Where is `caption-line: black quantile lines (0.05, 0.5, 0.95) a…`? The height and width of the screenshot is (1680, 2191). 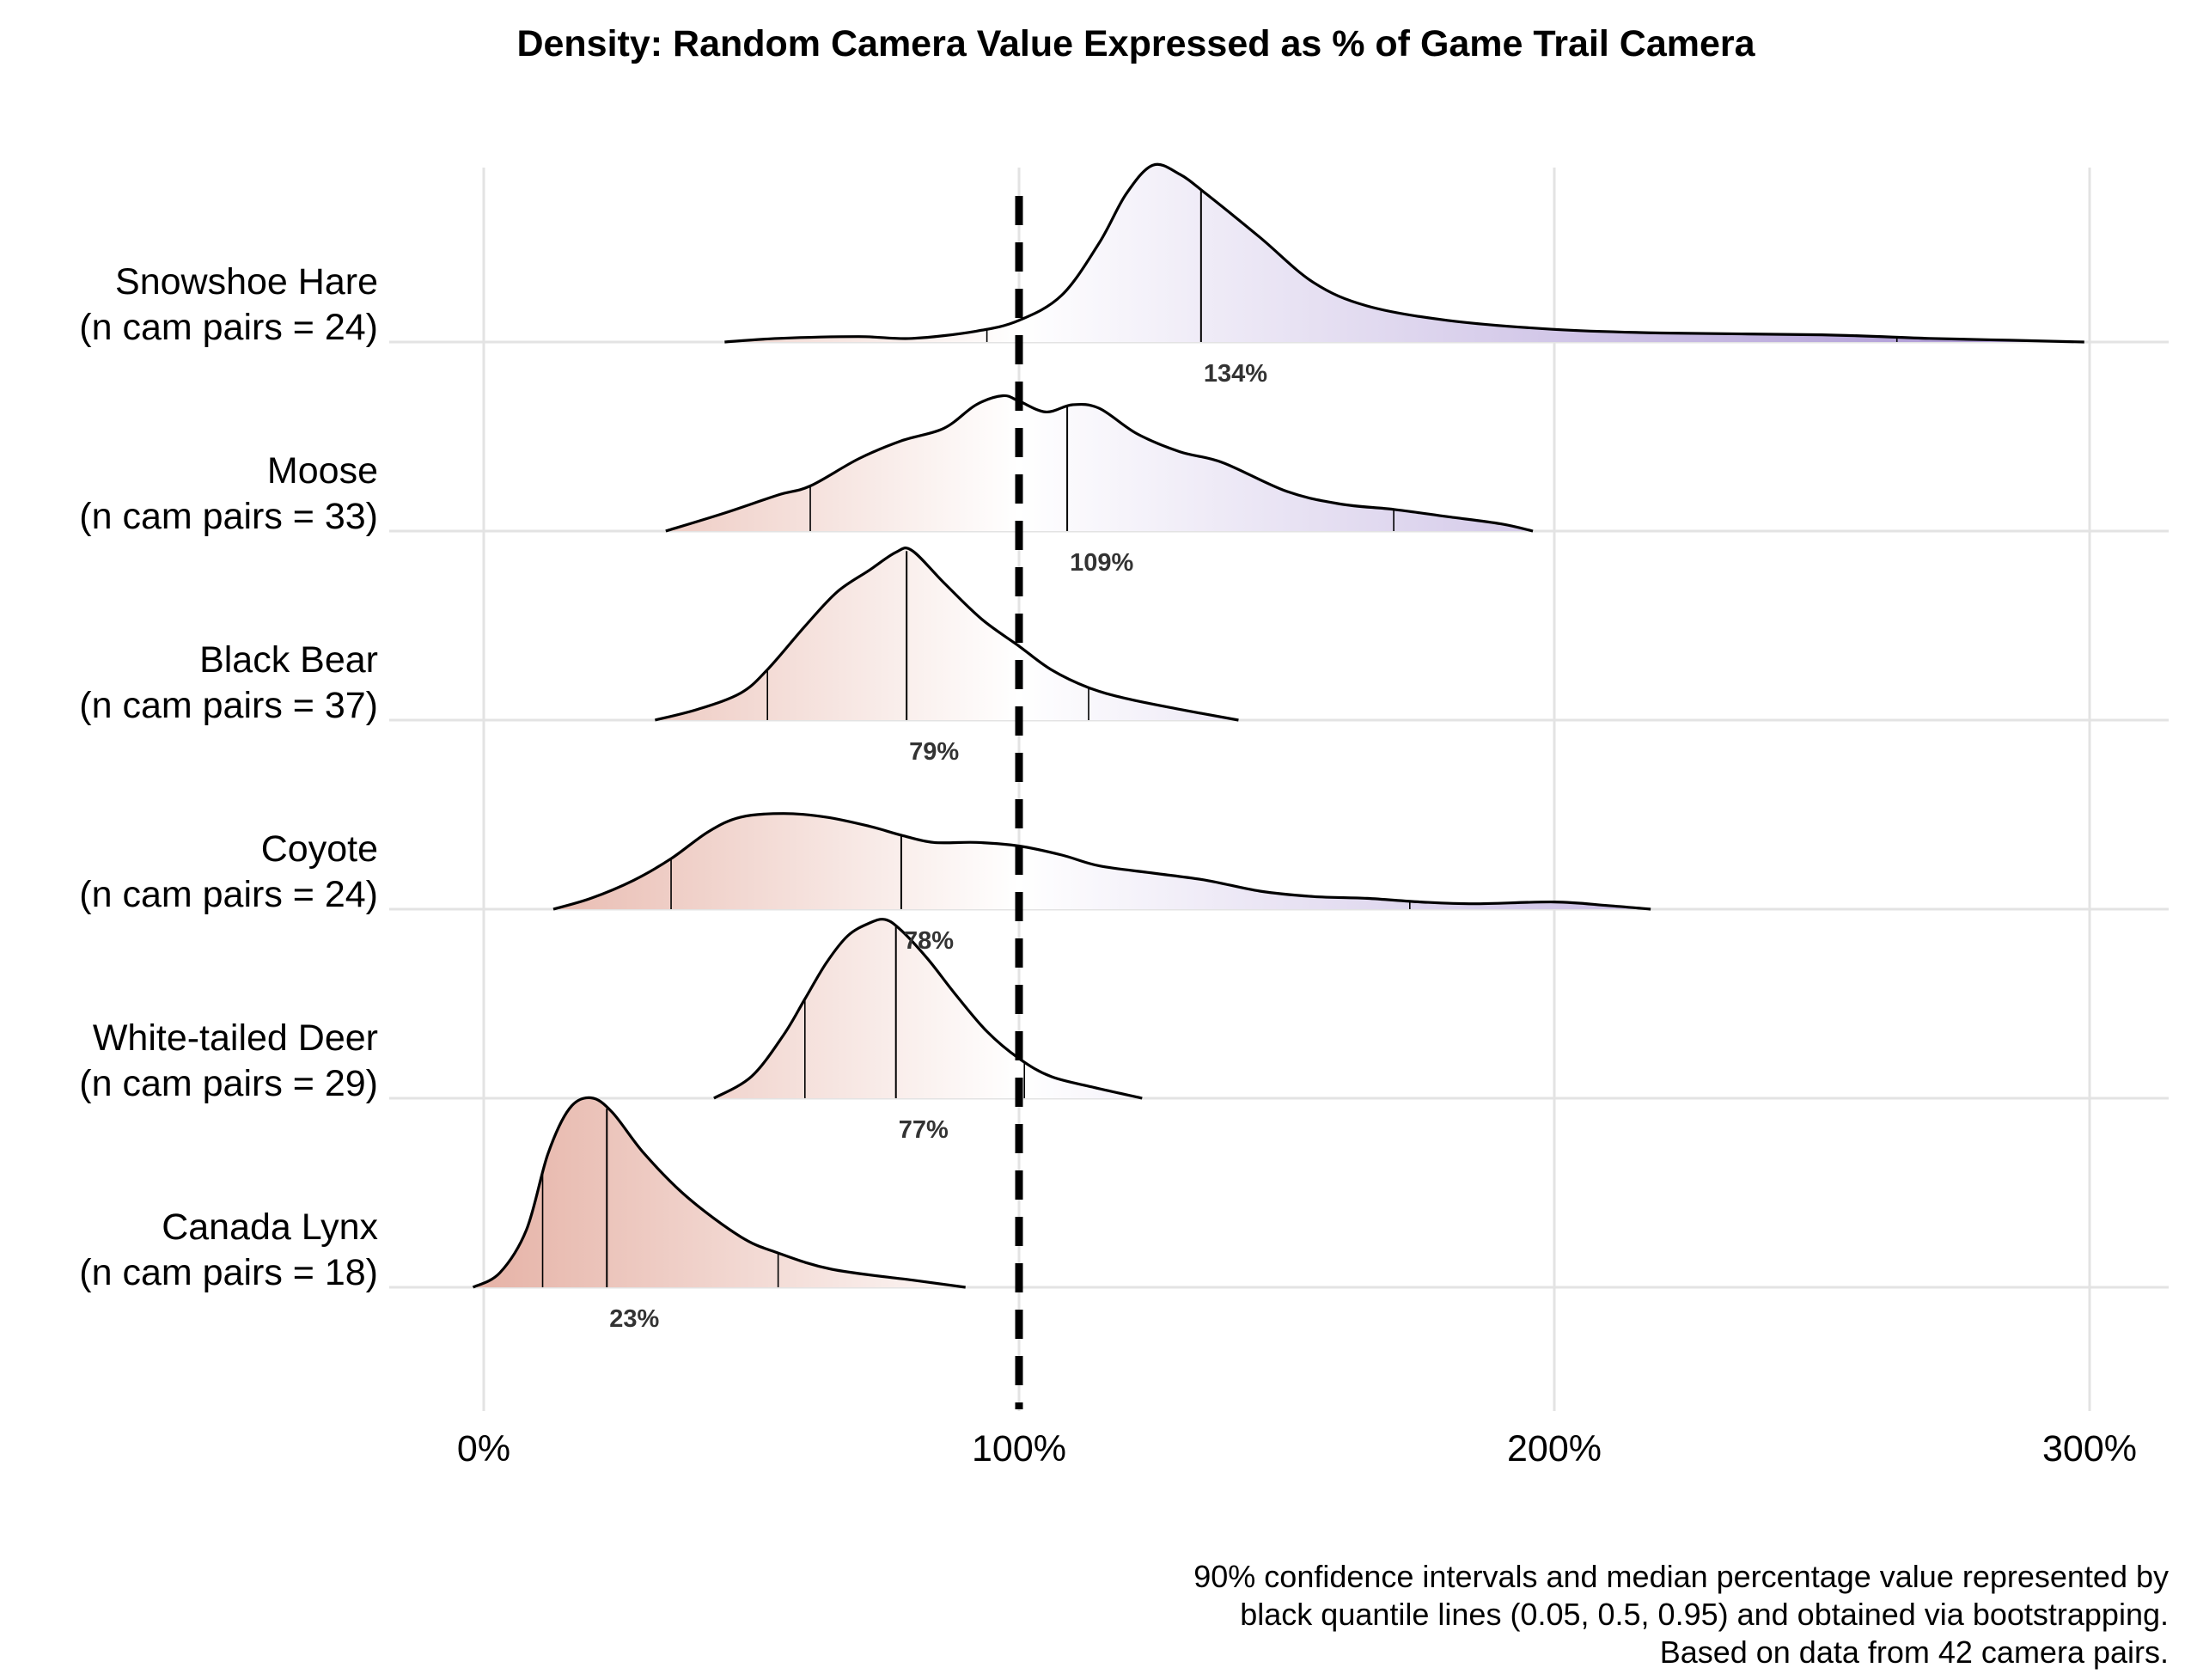 caption-line: black quantile lines (0.05, 0.5, 0.95) a… is located at coordinates (1705, 1614).